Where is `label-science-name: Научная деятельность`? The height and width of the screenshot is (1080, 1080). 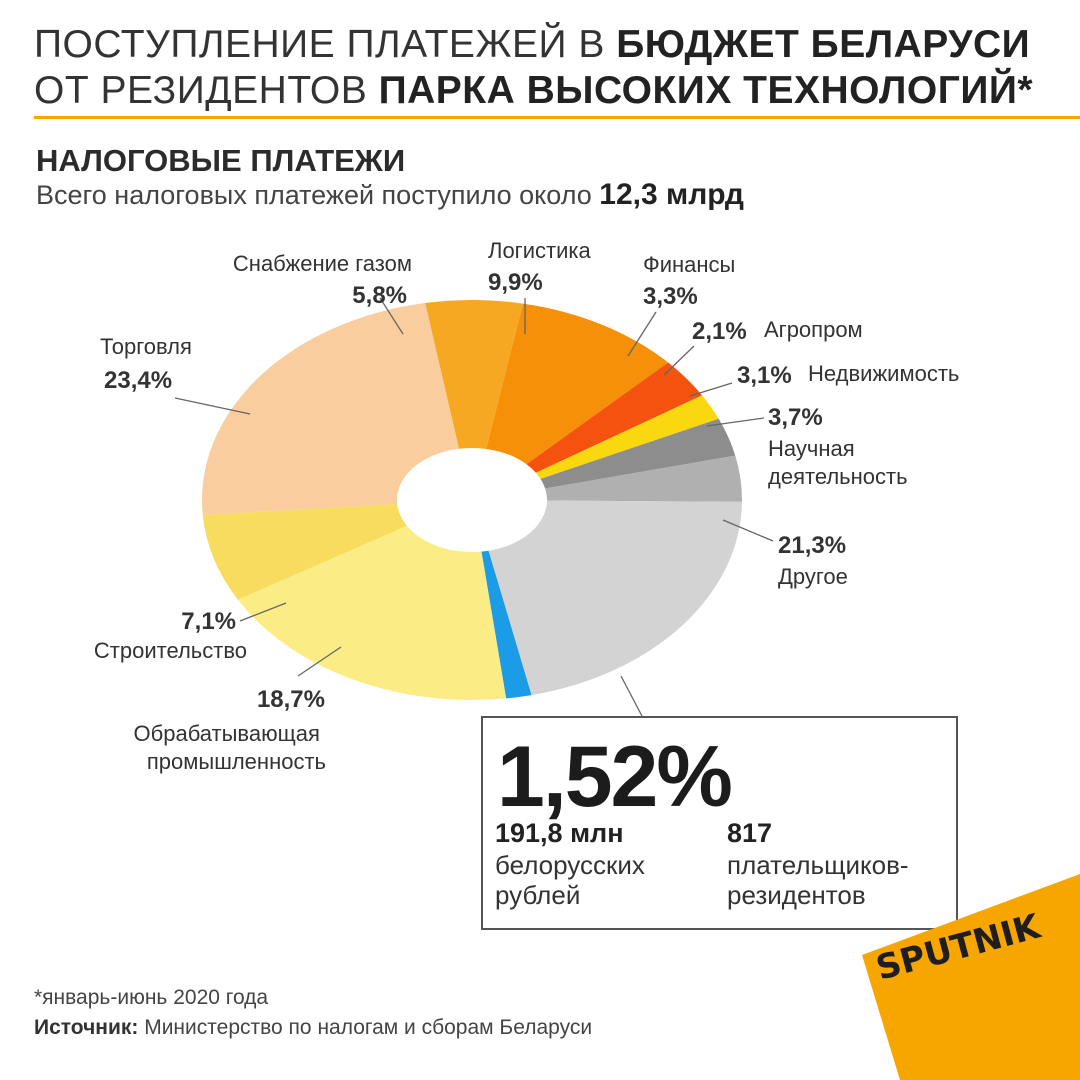 label-science-name: Научная деятельность is located at coordinates (838, 462).